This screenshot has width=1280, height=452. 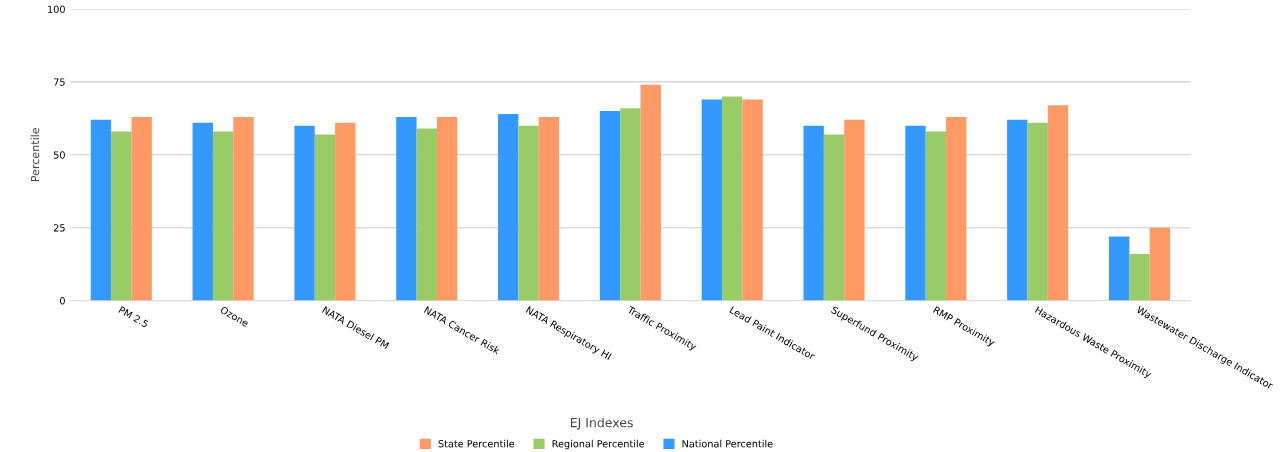 I want to click on x-axis-title: EJ Indexes, so click(x=601, y=423).